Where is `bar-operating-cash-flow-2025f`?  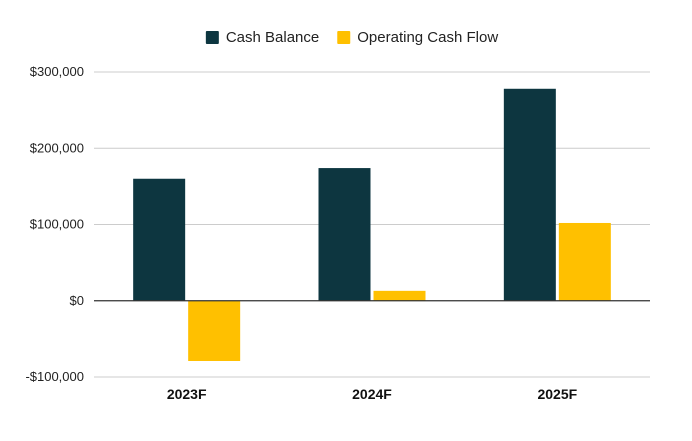 bar-operating-cash-flow-2025f is located at coordinates (584, 261).